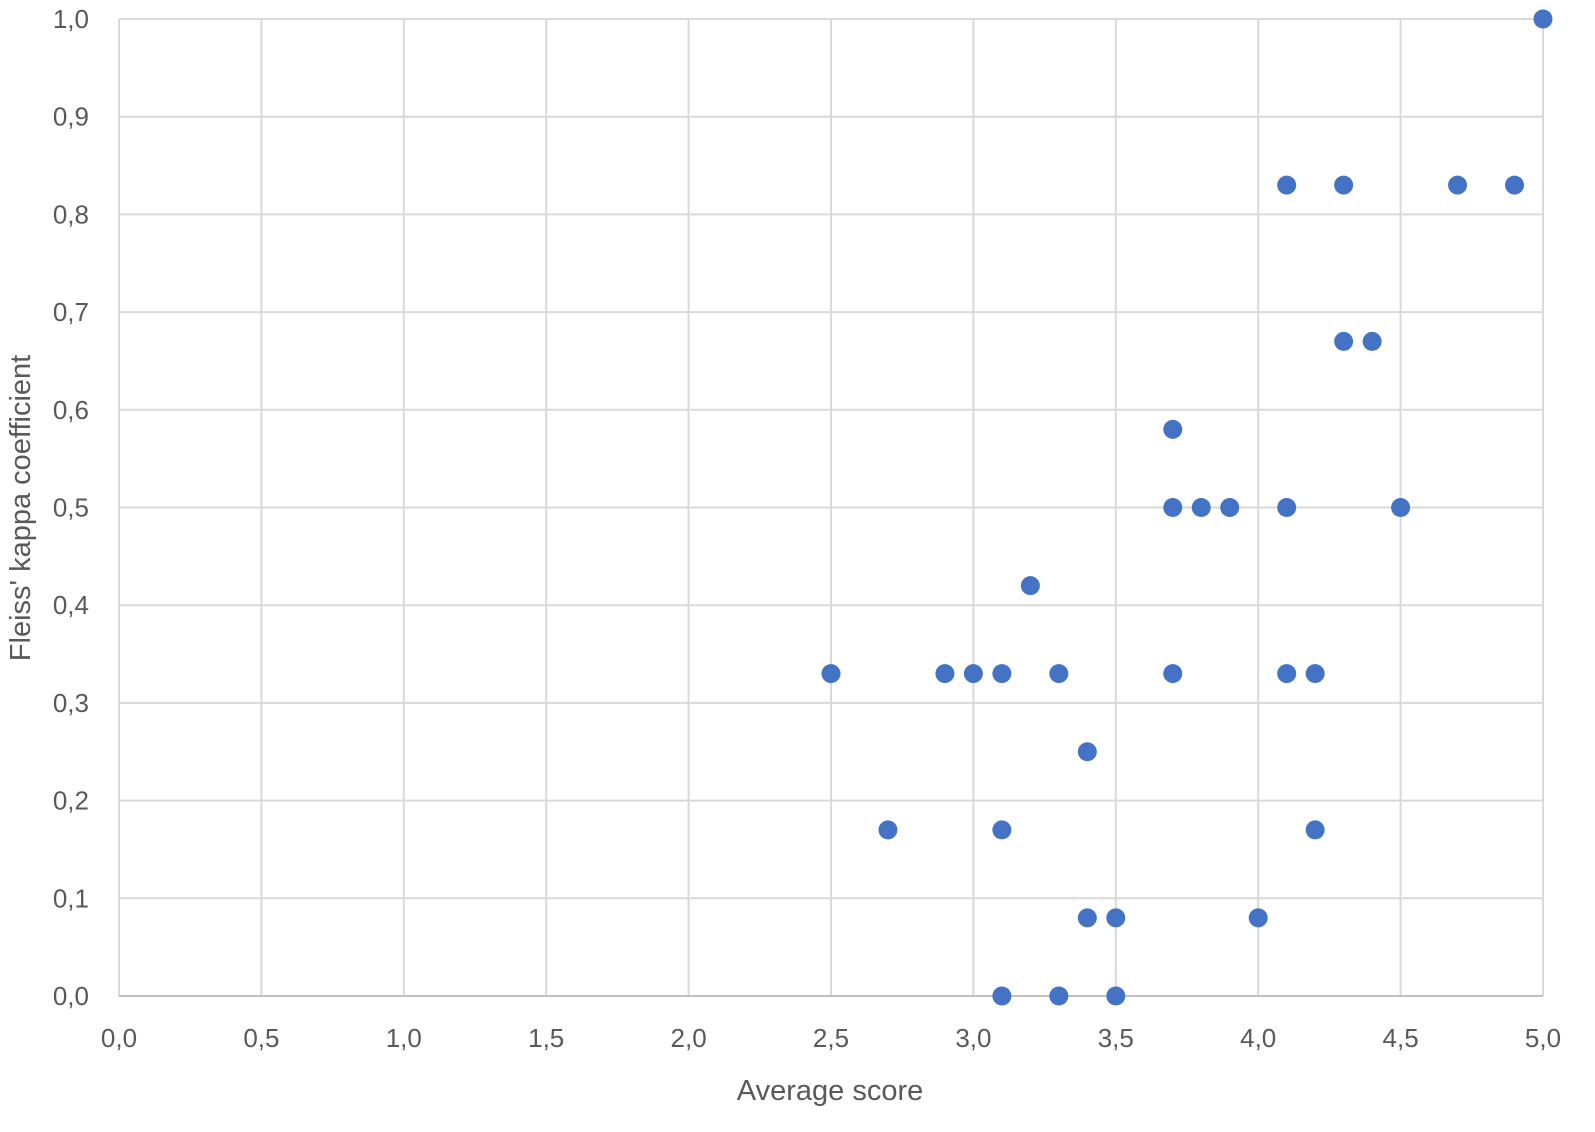  I want to click on y-axis-ticks: 0,0 0,1 0,2 0,3 0,4 0,5 0,6 0,7 0,8 0,9 1,0, so click(71, 507).